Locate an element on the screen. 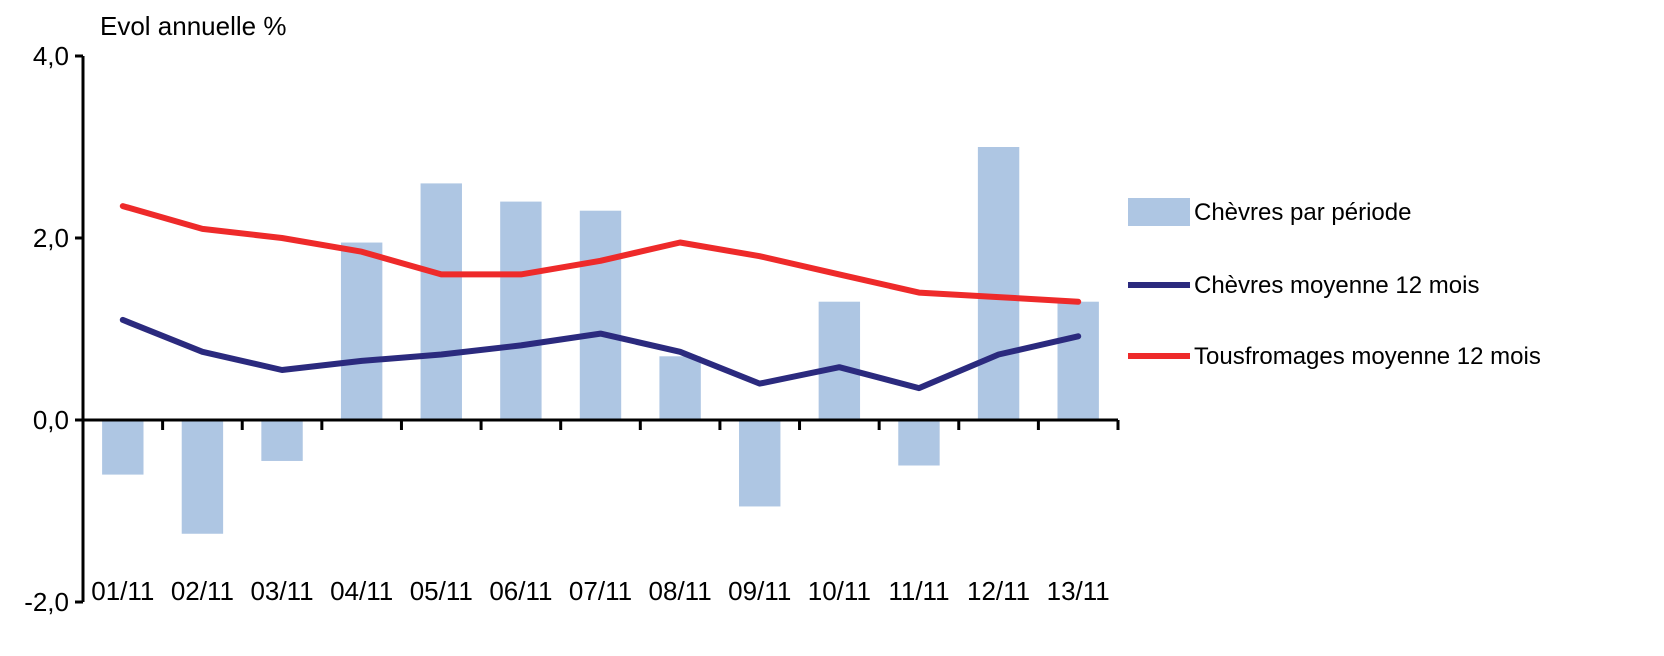  x-tick-label: 04/11 is located at coordinates (361, 591).